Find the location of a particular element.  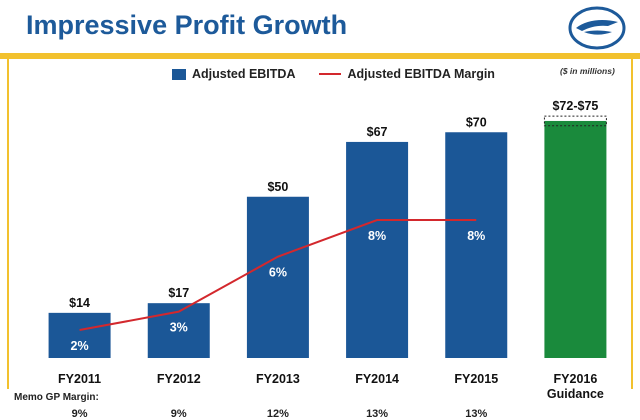

guidance-bar is located at coordinates (575, 239).